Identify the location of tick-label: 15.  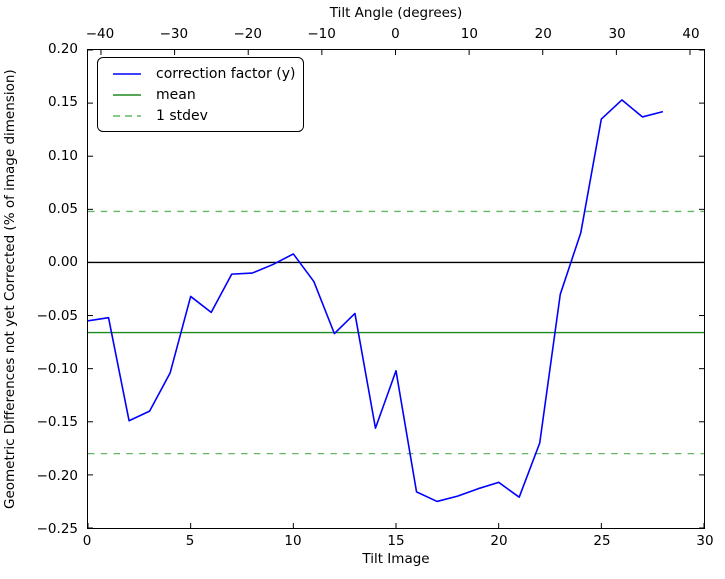
(396, 541).